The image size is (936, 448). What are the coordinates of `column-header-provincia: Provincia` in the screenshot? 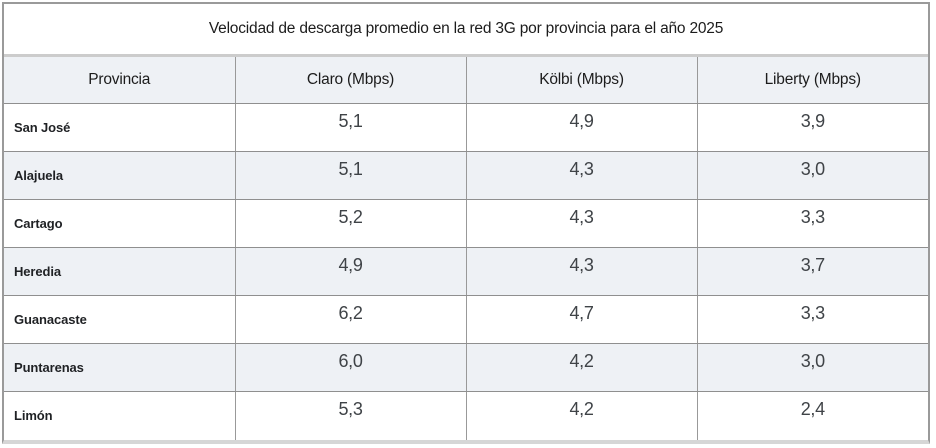 It's located at (120, 79).